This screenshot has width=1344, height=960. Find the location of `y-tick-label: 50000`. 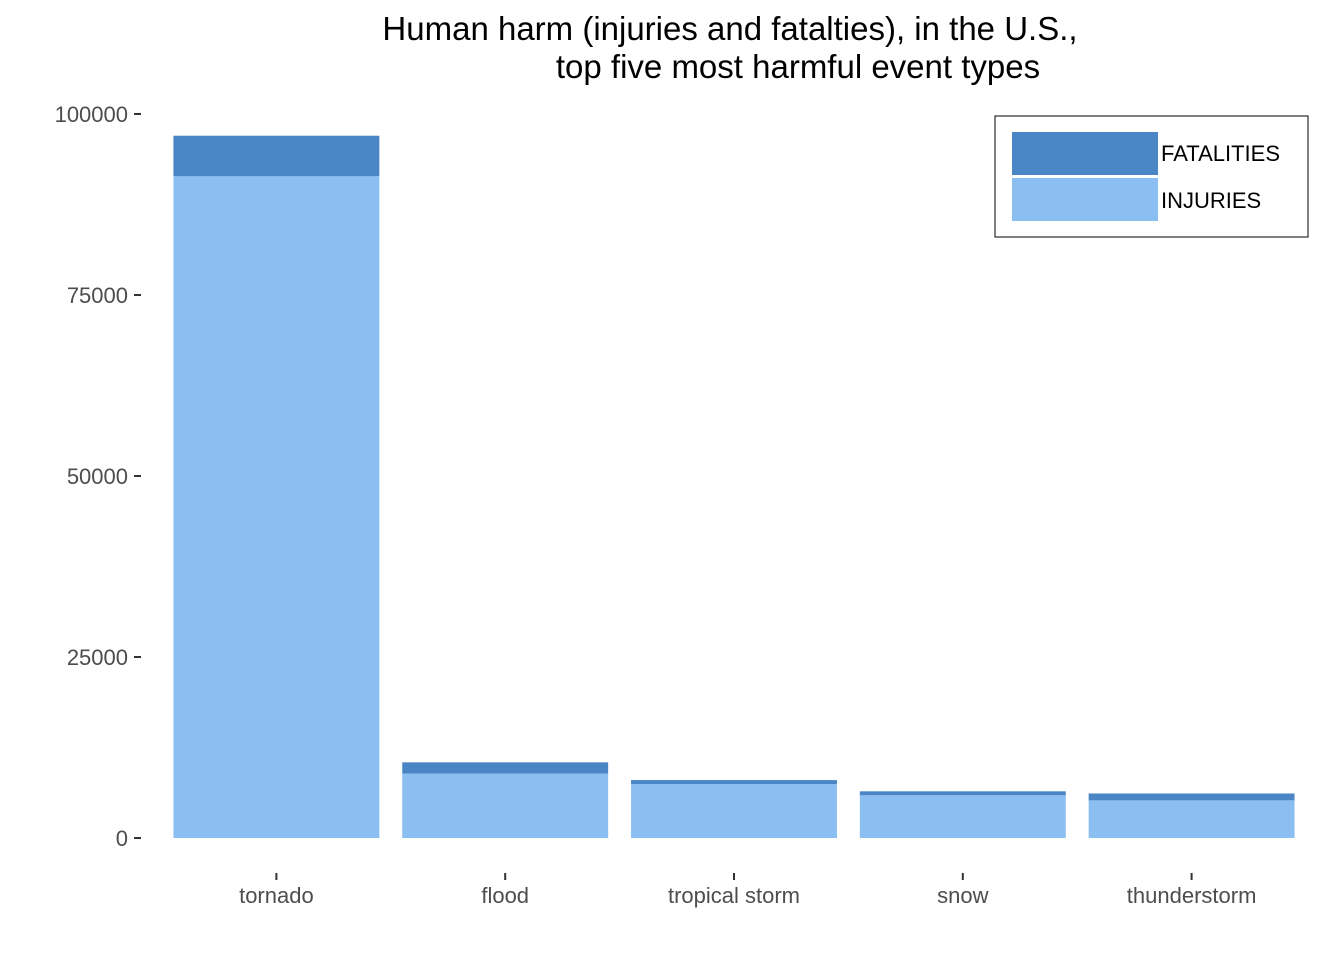

y-tick-label: 50000 is located at coordinates (97, 476).